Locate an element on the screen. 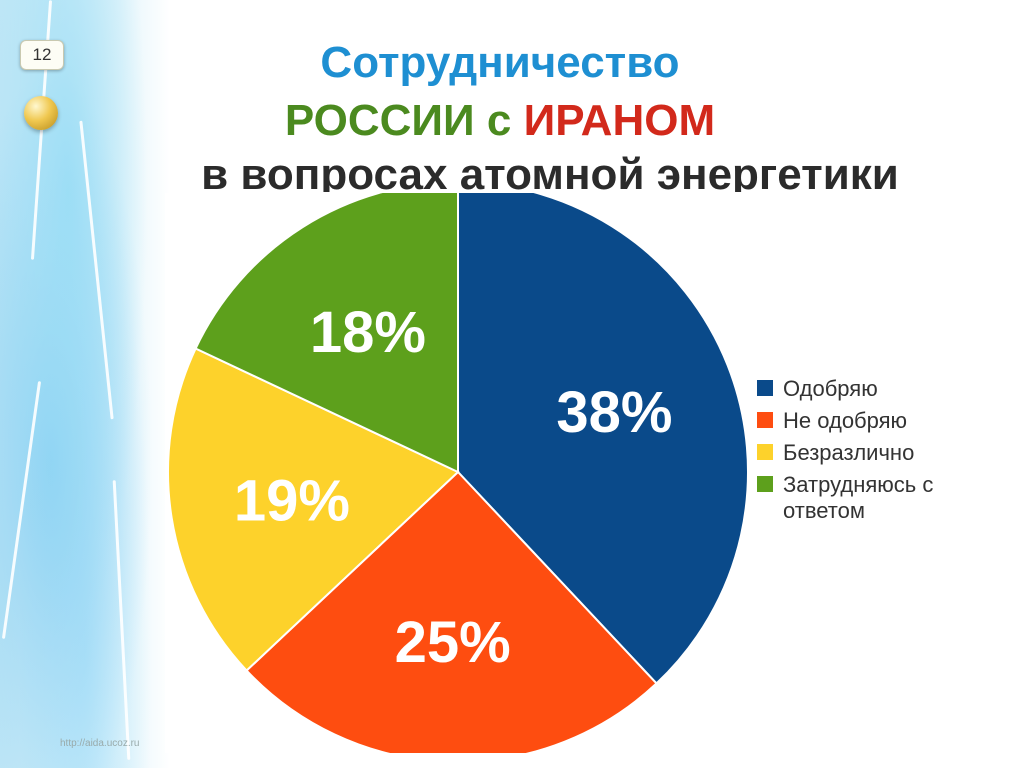 The image size is (1024, 768). source-url: http://aida.ucoz.ru is located at coordinates (100, 743).